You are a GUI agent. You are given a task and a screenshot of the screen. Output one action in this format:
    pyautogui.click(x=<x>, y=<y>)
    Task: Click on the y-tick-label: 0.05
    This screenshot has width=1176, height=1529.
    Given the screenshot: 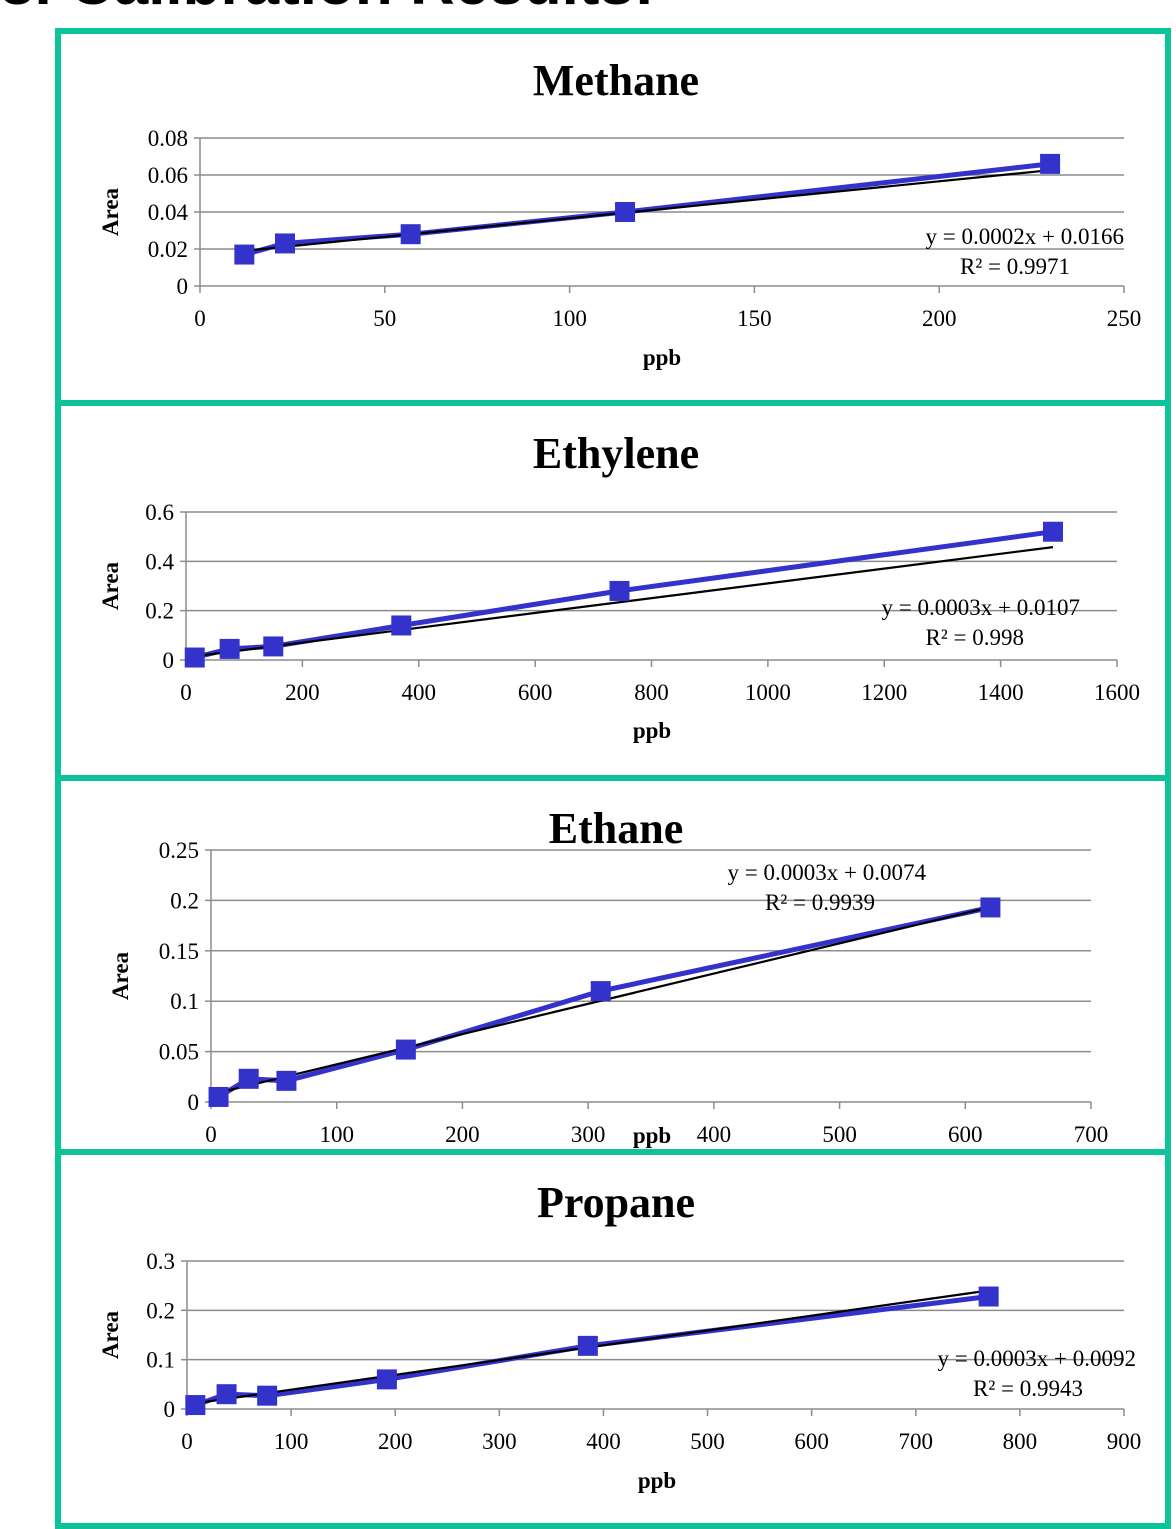 What is the action you would take?
    pyautogui.click(x=179, y=1052)
    